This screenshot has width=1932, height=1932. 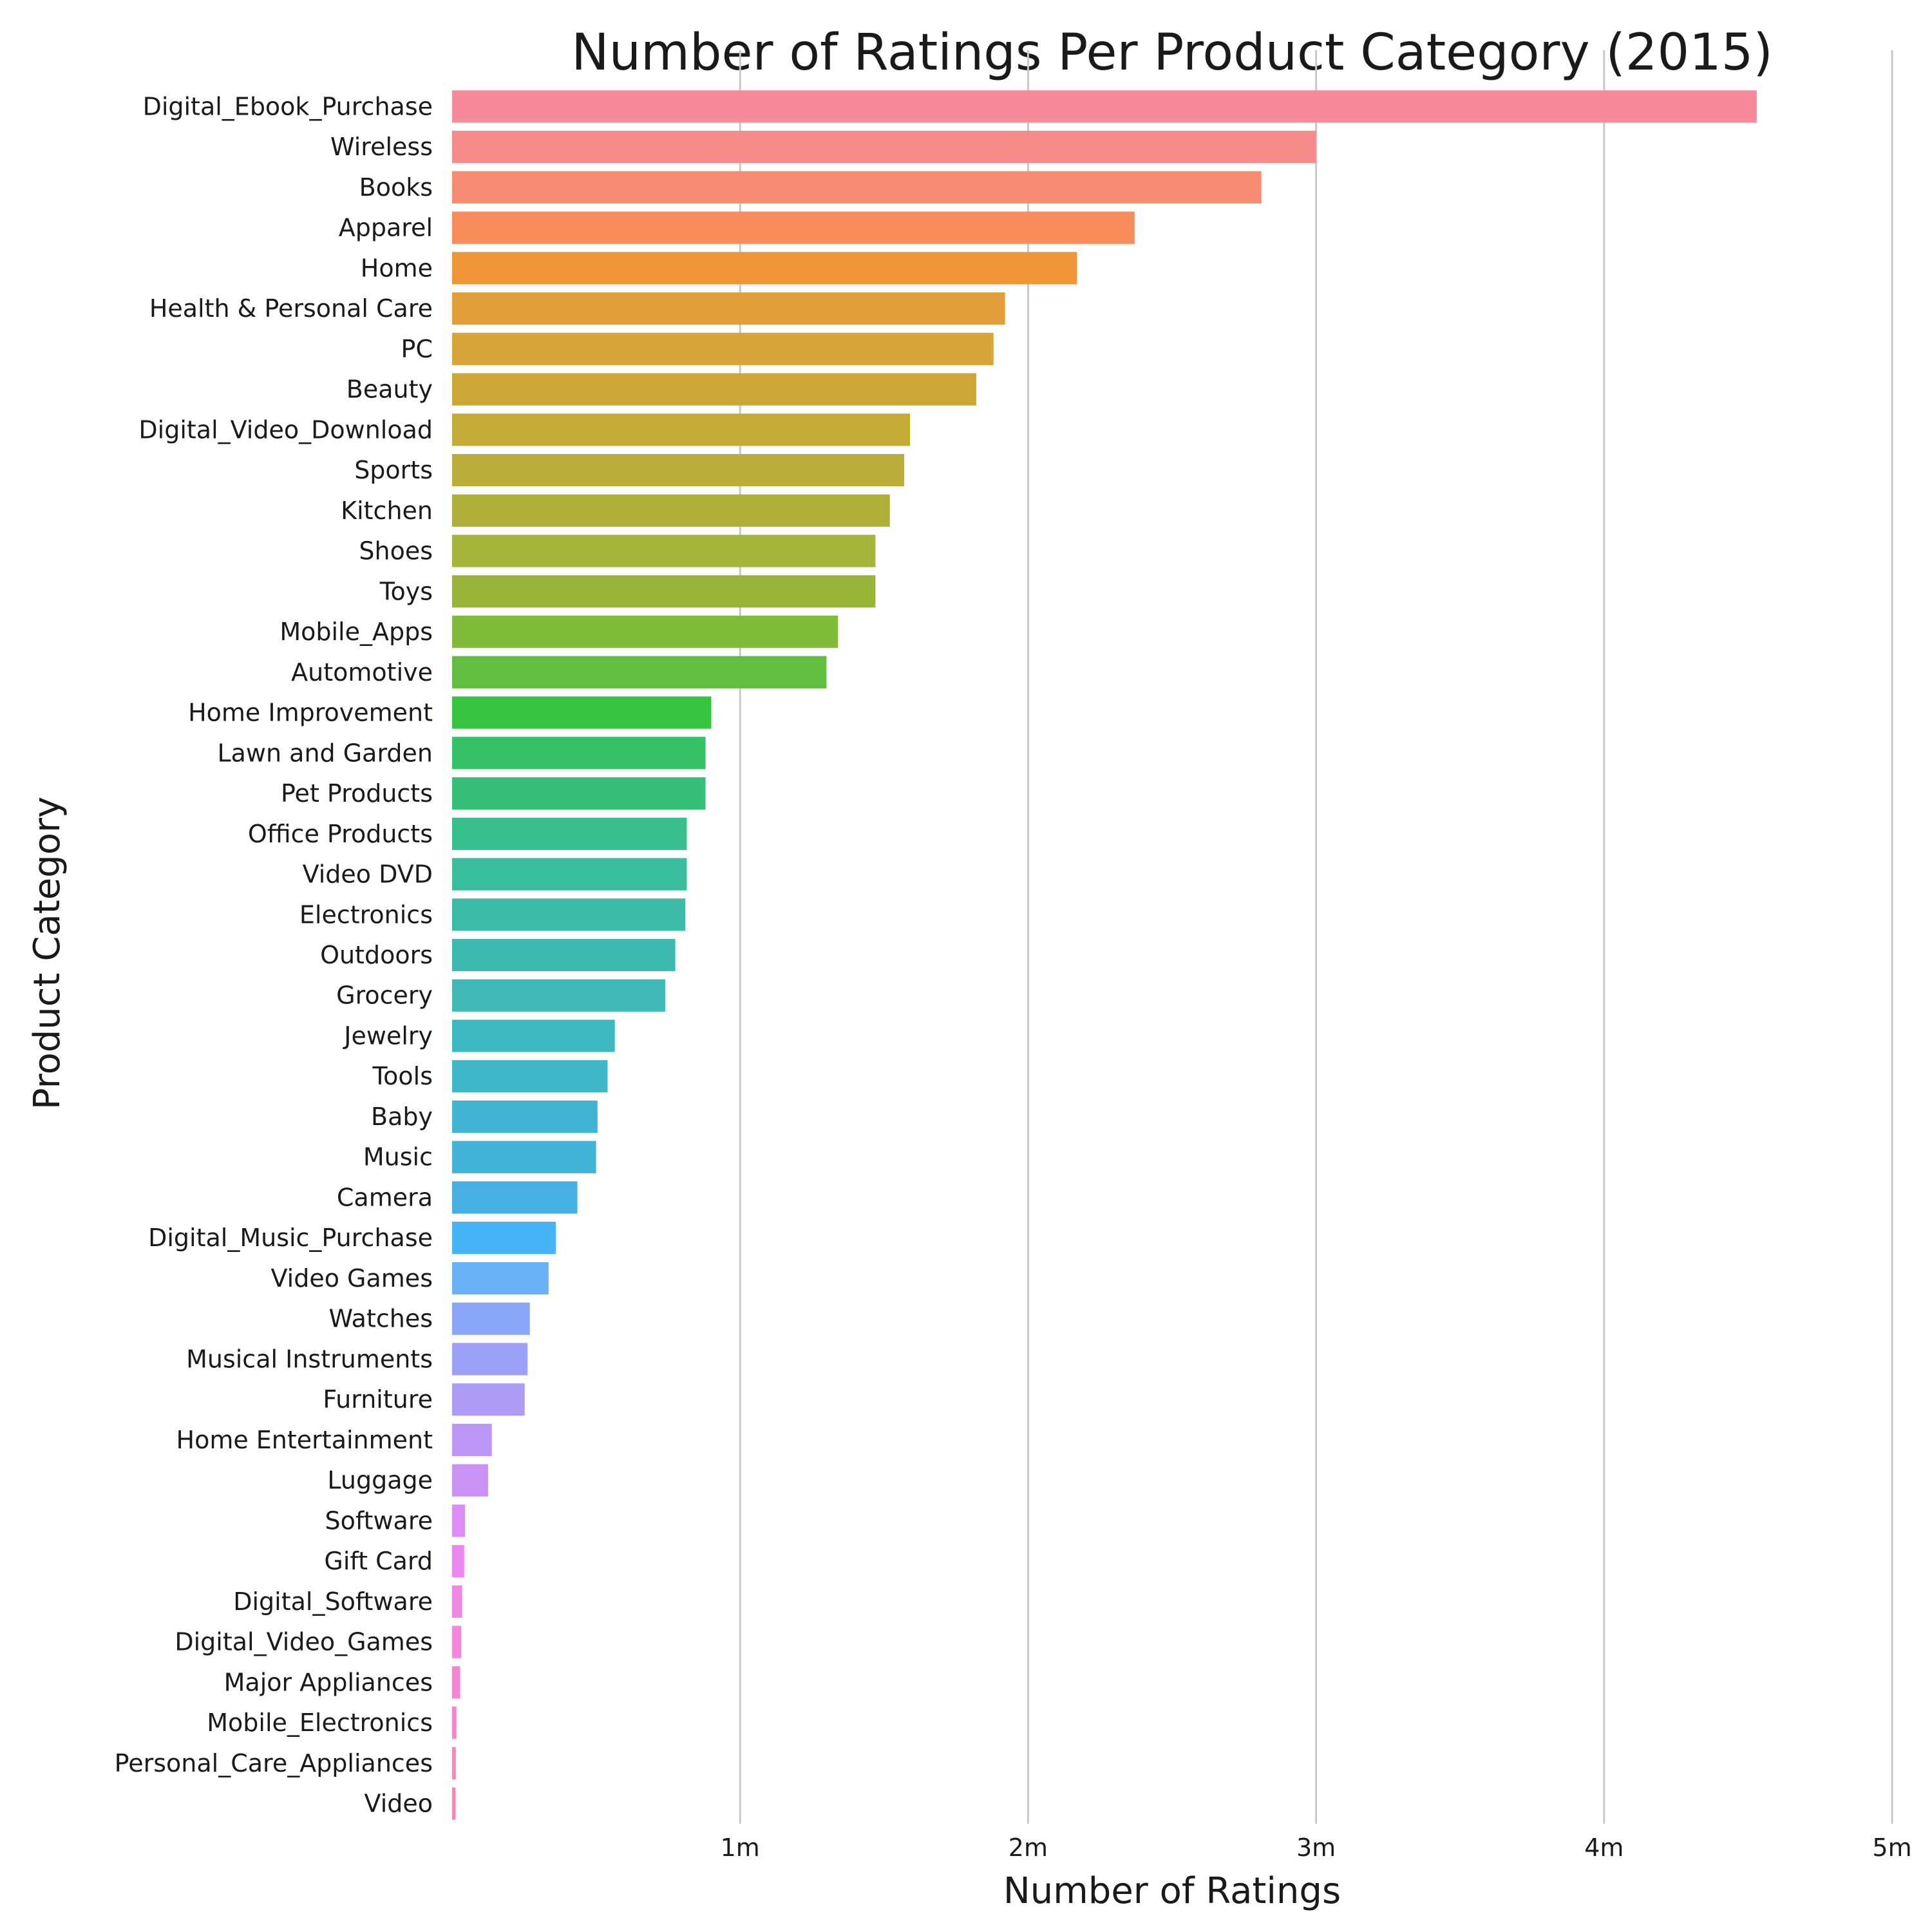 I want to click on bar-automotive, so click(x=639, y=672).